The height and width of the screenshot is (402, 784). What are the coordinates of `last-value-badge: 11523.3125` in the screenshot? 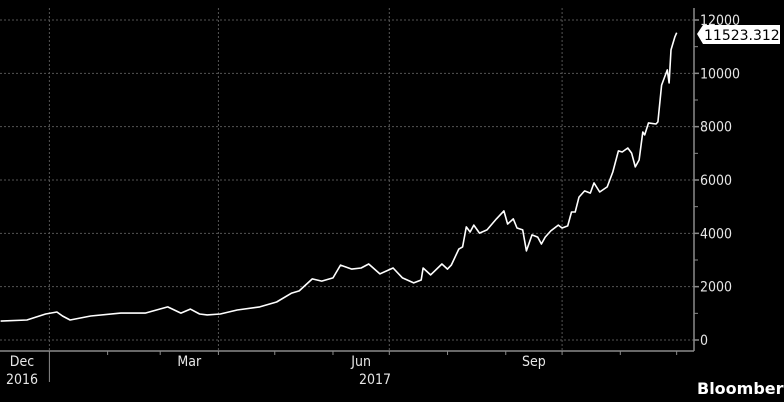 It's located at (740, 34).